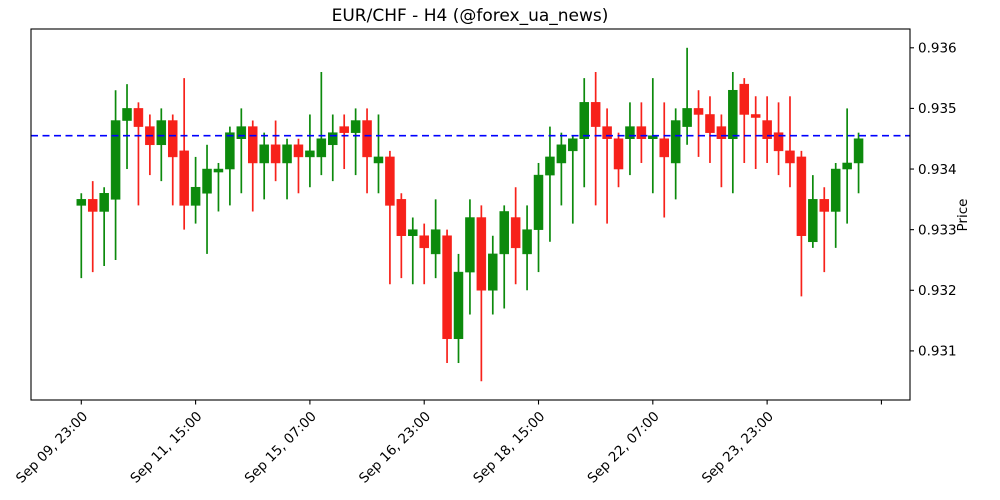 The width and height of the screenshot is (1000, 500). I want to click on x-tick-label: Sep 15, 07:00, so click(281, 448).